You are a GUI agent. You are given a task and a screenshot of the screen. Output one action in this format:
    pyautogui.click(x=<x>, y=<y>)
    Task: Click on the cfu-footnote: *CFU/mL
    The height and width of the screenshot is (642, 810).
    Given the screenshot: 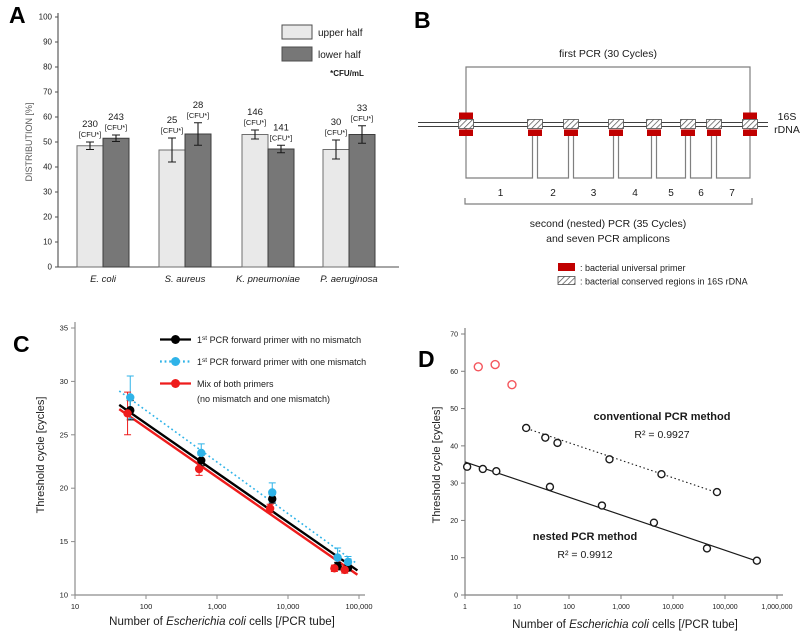 What is the action you would take?
    pyautogui.click(x=347, y=73)
    